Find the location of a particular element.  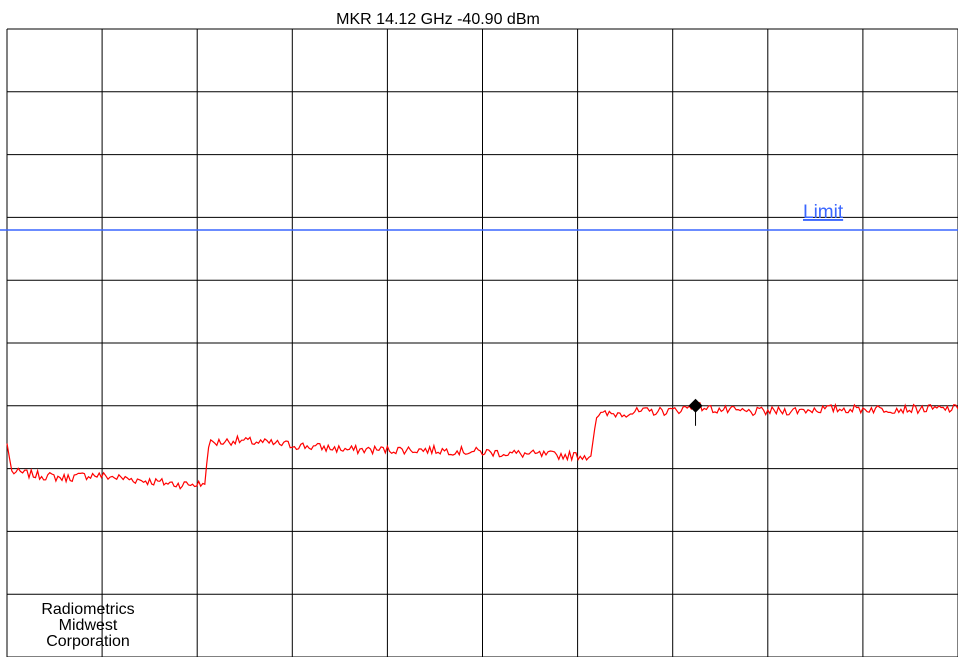

spectrum-trace is located at coordinates (482, 446).